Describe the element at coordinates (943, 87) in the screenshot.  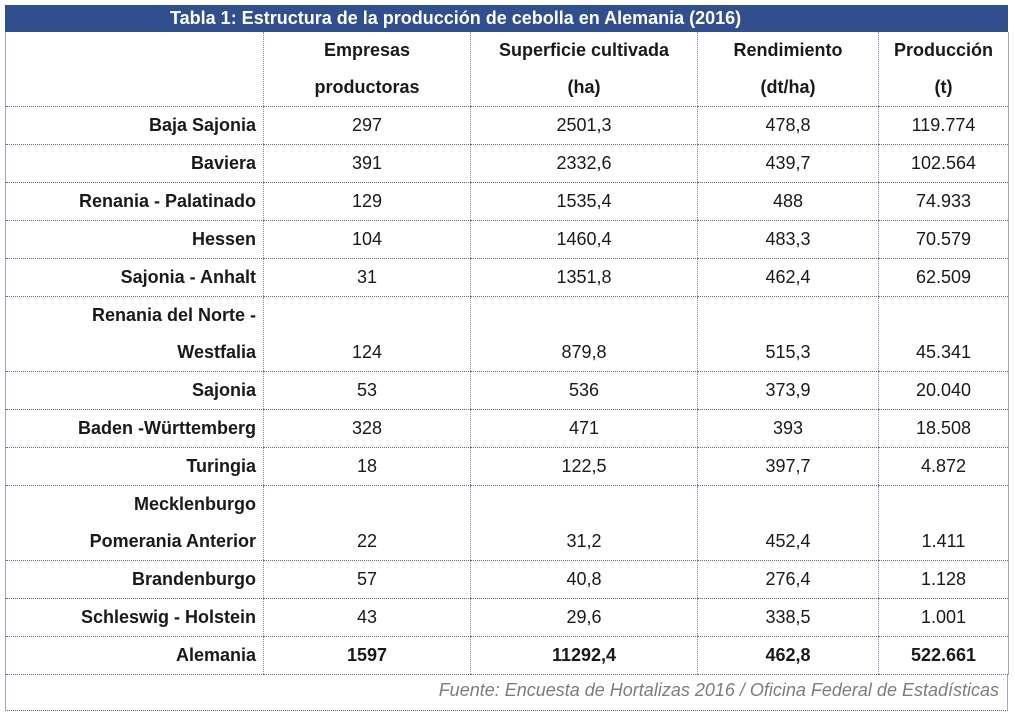
I see `header-produccion-line2: (t)` at that location.